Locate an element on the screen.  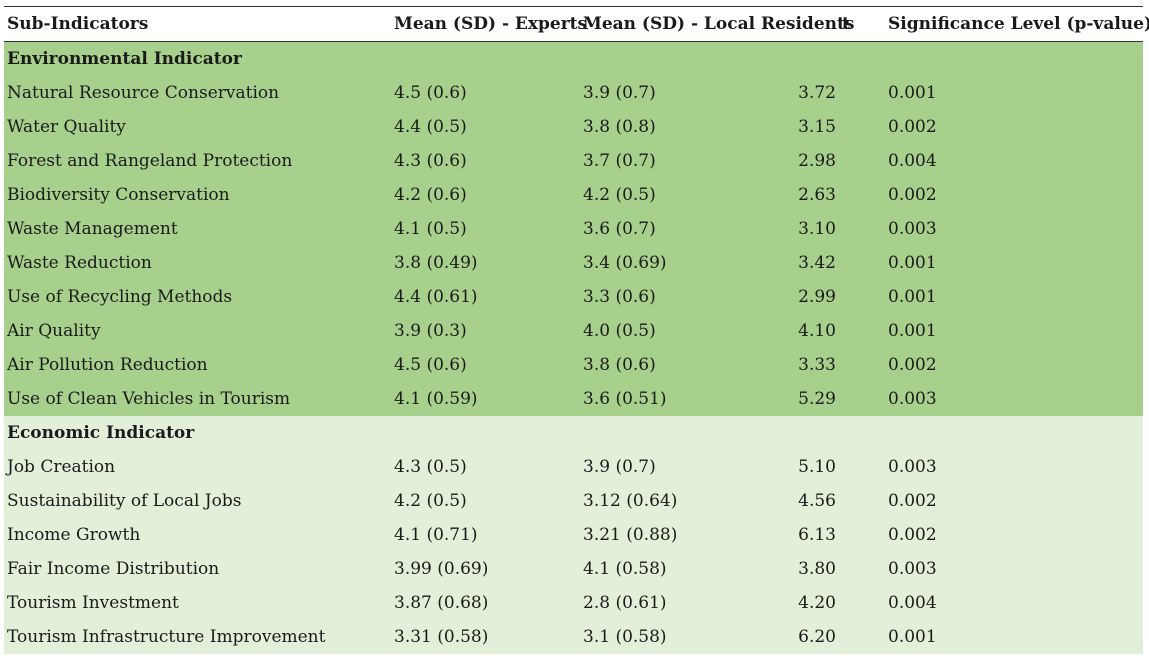
mean-residents-cell: 3.12 (0.64) is located at coordinates (630, 501).